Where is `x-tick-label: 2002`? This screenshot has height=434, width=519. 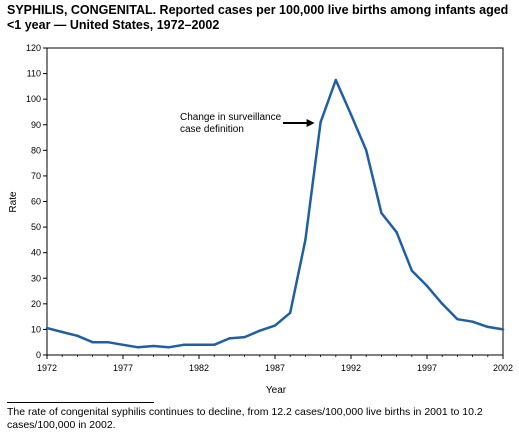 x-tick-label: 2002 is located at coordinates (503, 368).